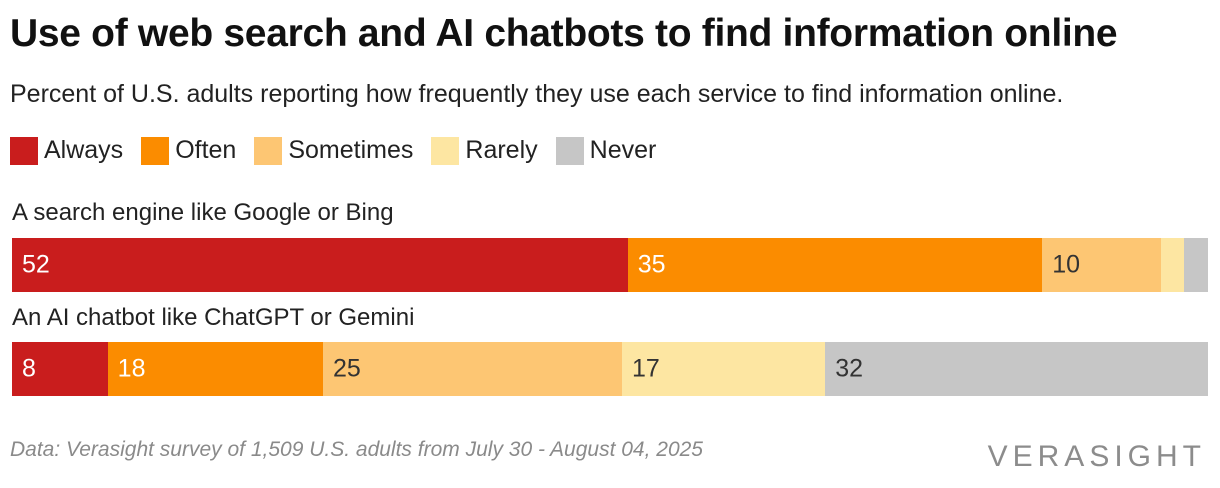 This screenshot has width=1220, height=488. What do you see at coordinates (569, 150) in the screenshot?
I see `legend-swatch-never` at bounding box center [569, 150].